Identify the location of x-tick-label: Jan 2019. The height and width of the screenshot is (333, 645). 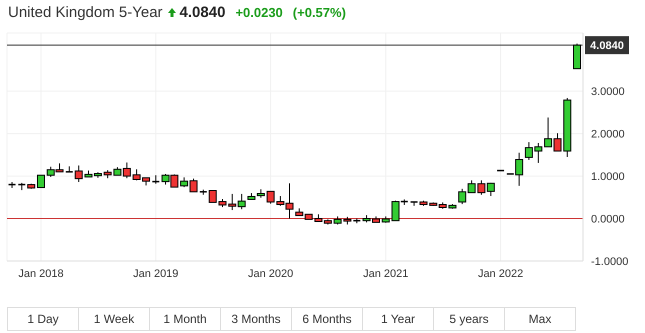
(155, 274).